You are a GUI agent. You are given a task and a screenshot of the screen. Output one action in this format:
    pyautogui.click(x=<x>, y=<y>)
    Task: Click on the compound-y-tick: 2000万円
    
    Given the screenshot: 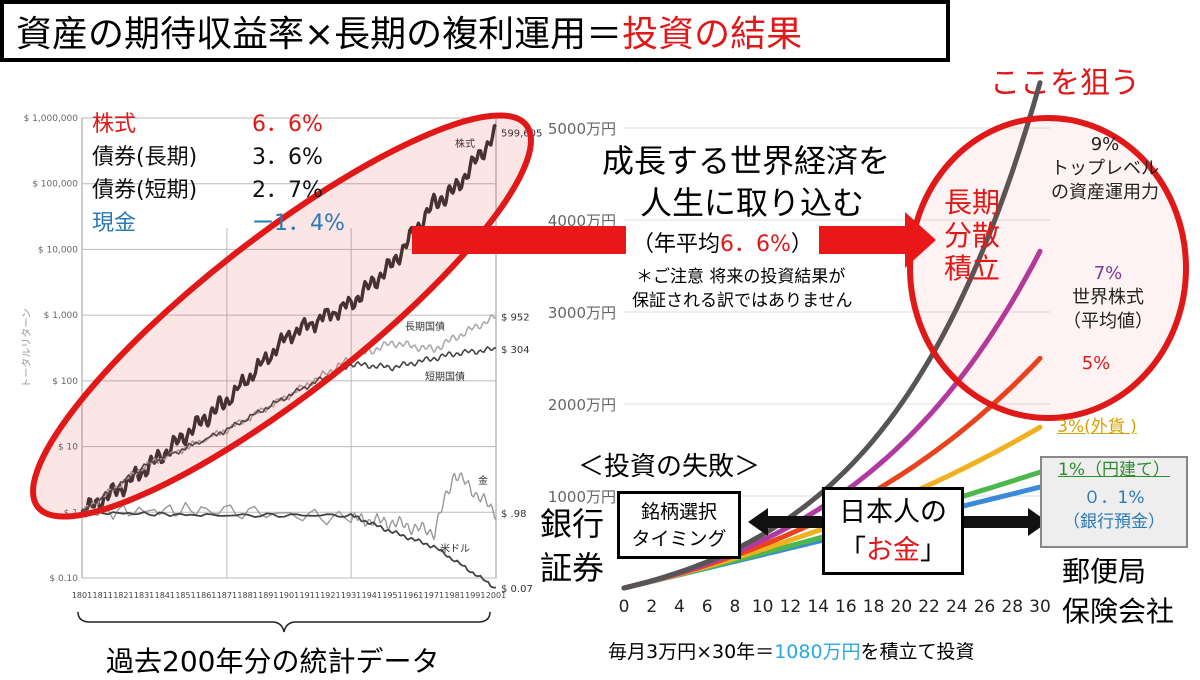 What is the action you would take?
    pyautogui.click(x=582, y=405)
    